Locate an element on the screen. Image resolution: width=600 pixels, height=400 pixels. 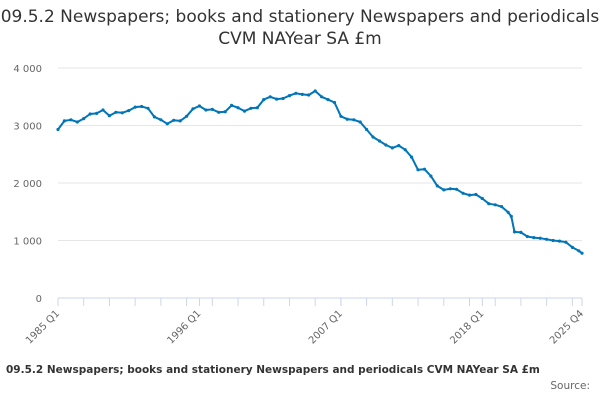
y-tick-label: 1 000 is located at coordinates (27, 242).